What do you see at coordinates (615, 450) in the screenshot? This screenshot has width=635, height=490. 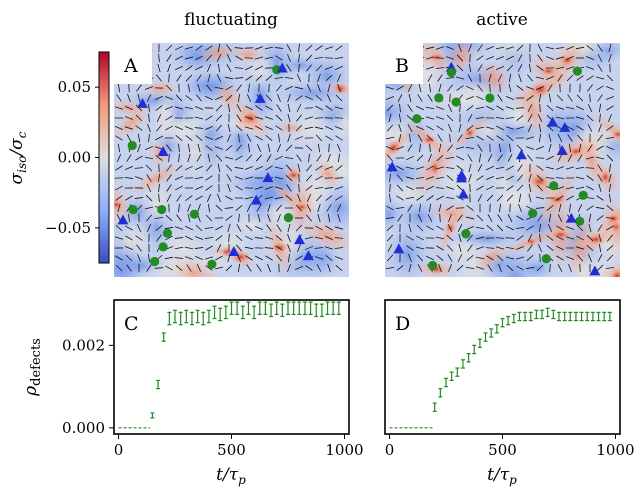 I see `x-tick-label: 1000` at bounding box center [615, 450].